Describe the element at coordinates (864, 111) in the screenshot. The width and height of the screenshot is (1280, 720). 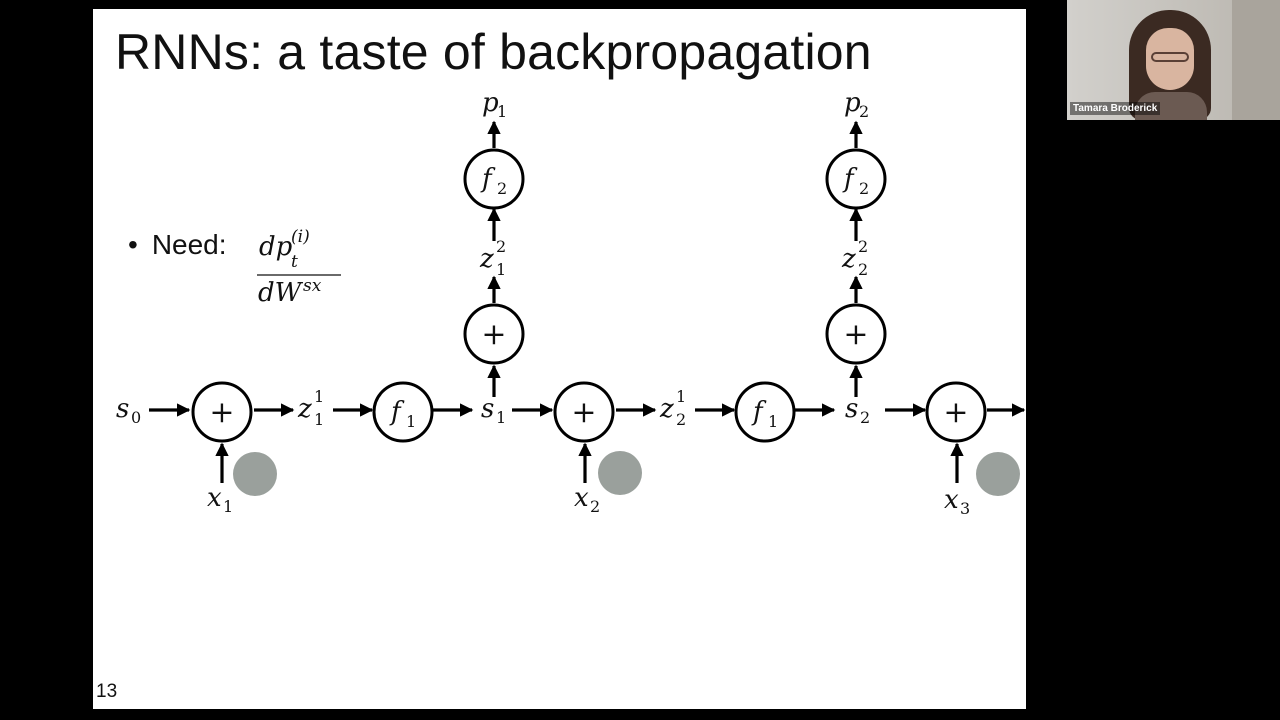
I see `p-label-sub: 2` at that location.